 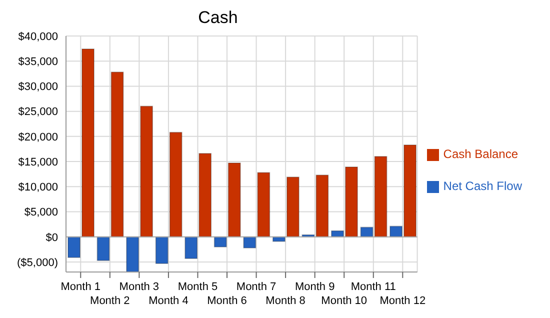 What do you see at coordinates (38, 36) in the screenshot?
I see `y-tick-label: $40,000` at bounding box center [38, 36].